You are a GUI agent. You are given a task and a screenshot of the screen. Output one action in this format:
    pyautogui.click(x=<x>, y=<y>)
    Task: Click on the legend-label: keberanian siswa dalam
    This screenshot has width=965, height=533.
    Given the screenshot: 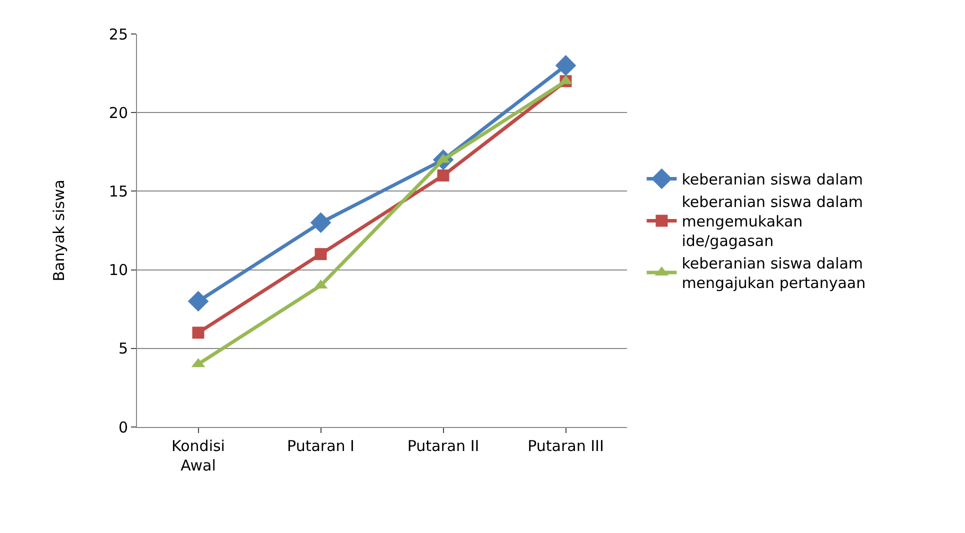 What is the action you would take?
    pyautogui.click(x=773, y=179)
    